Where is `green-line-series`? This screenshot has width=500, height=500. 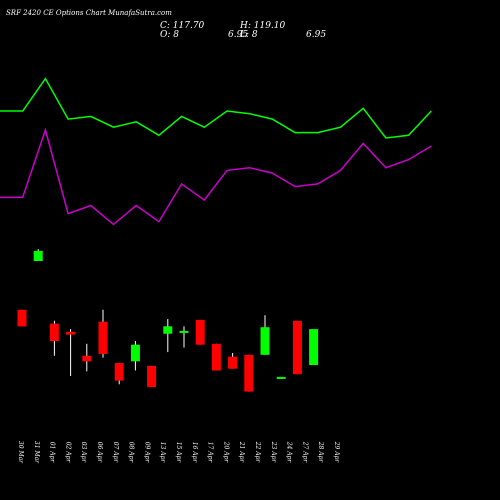
green-line-series is located at coordinates (216, 108).